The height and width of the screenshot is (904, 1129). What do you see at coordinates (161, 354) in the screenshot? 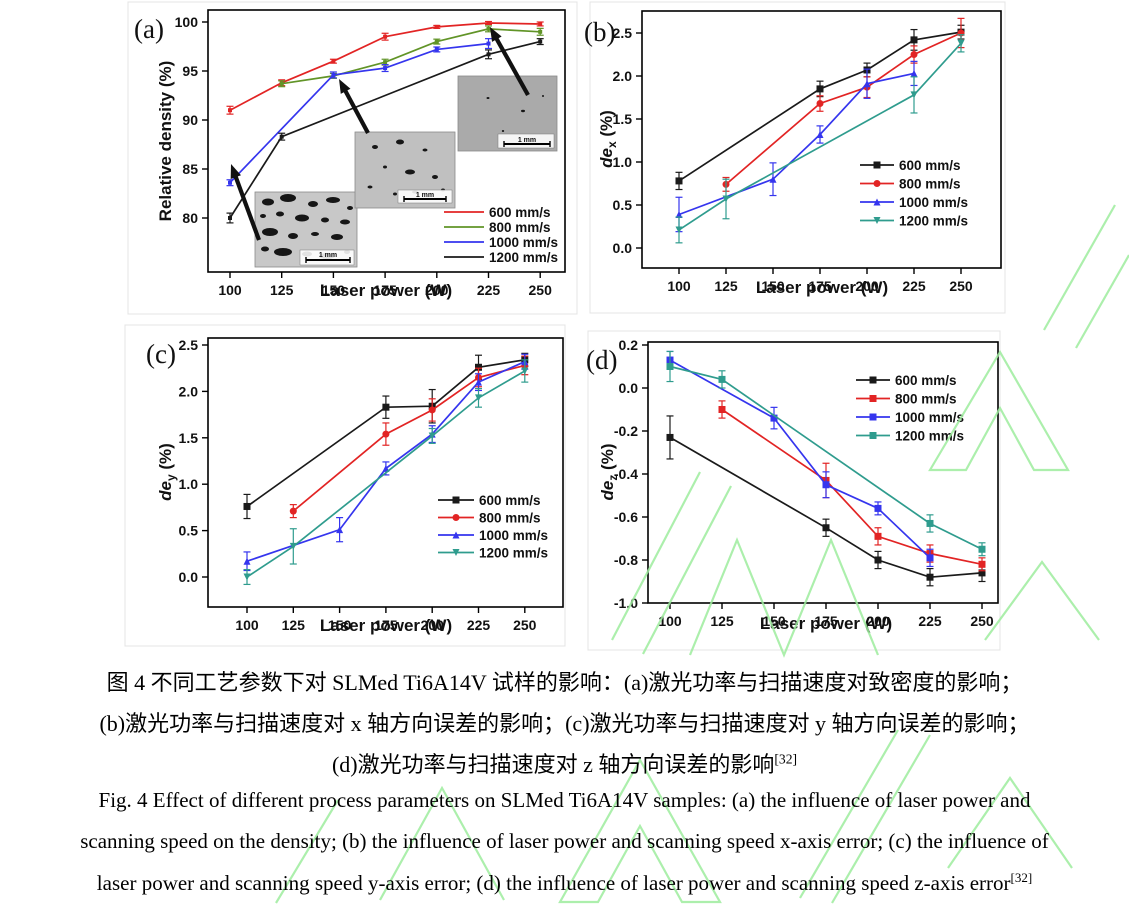
I see `panel-letter-c: (c)` at bounding box center [161, 354].